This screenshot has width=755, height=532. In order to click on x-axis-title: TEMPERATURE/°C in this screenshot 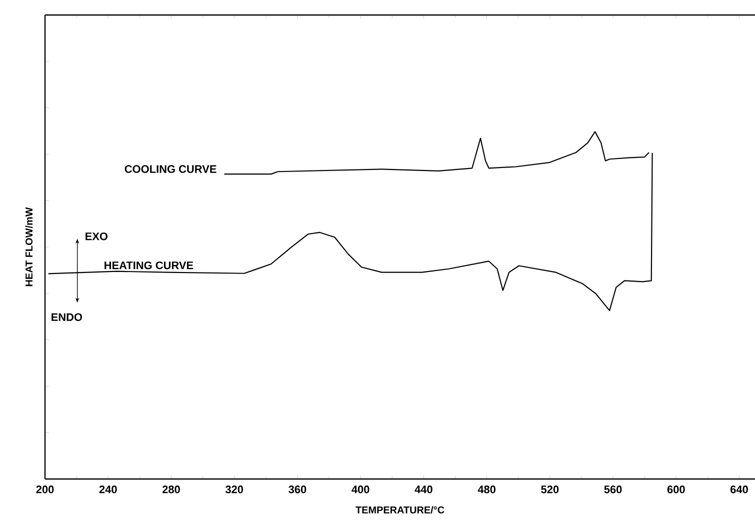, I will do `click(400, 510)`.